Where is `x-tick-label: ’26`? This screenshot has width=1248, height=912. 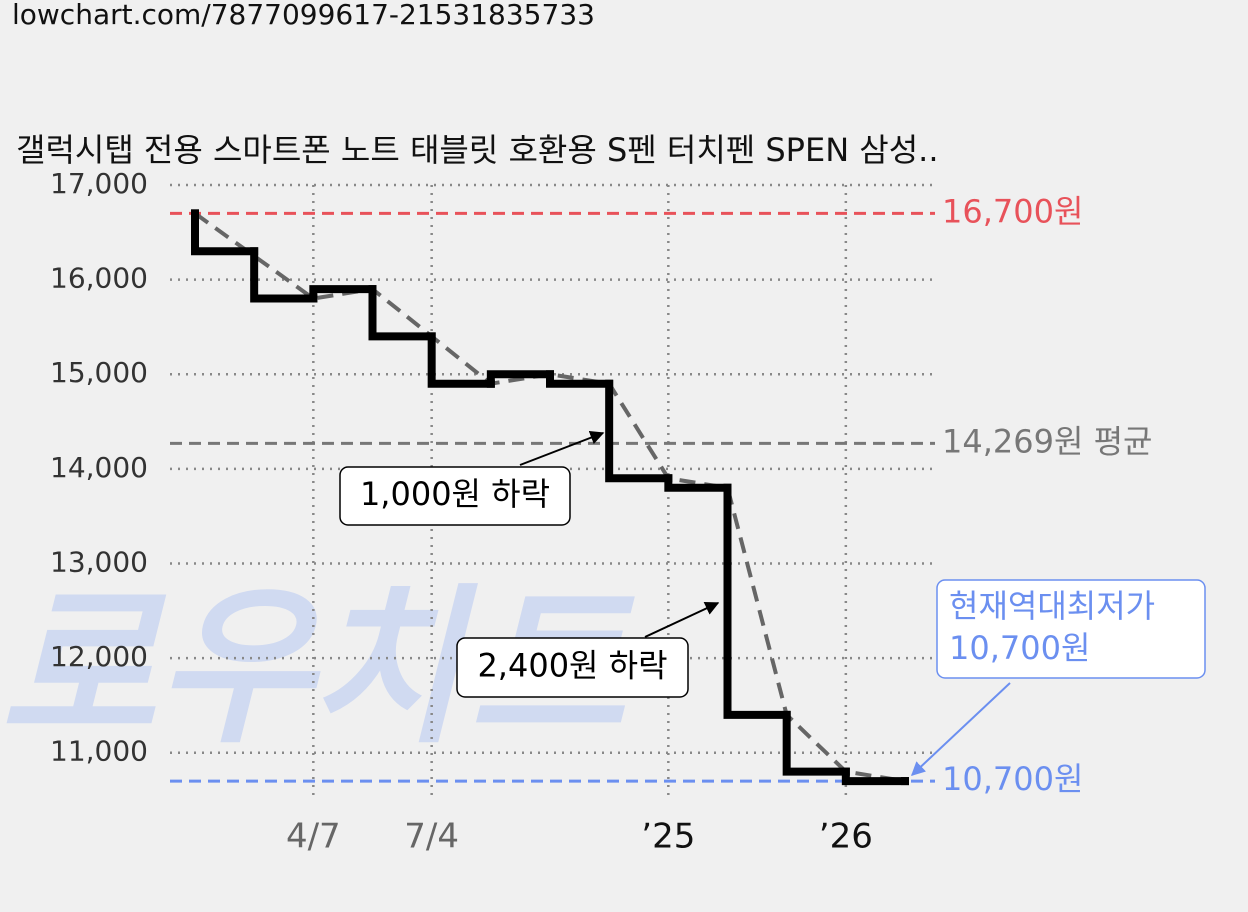
x-tick-label: ’26 is located at coordinates (846, 837).